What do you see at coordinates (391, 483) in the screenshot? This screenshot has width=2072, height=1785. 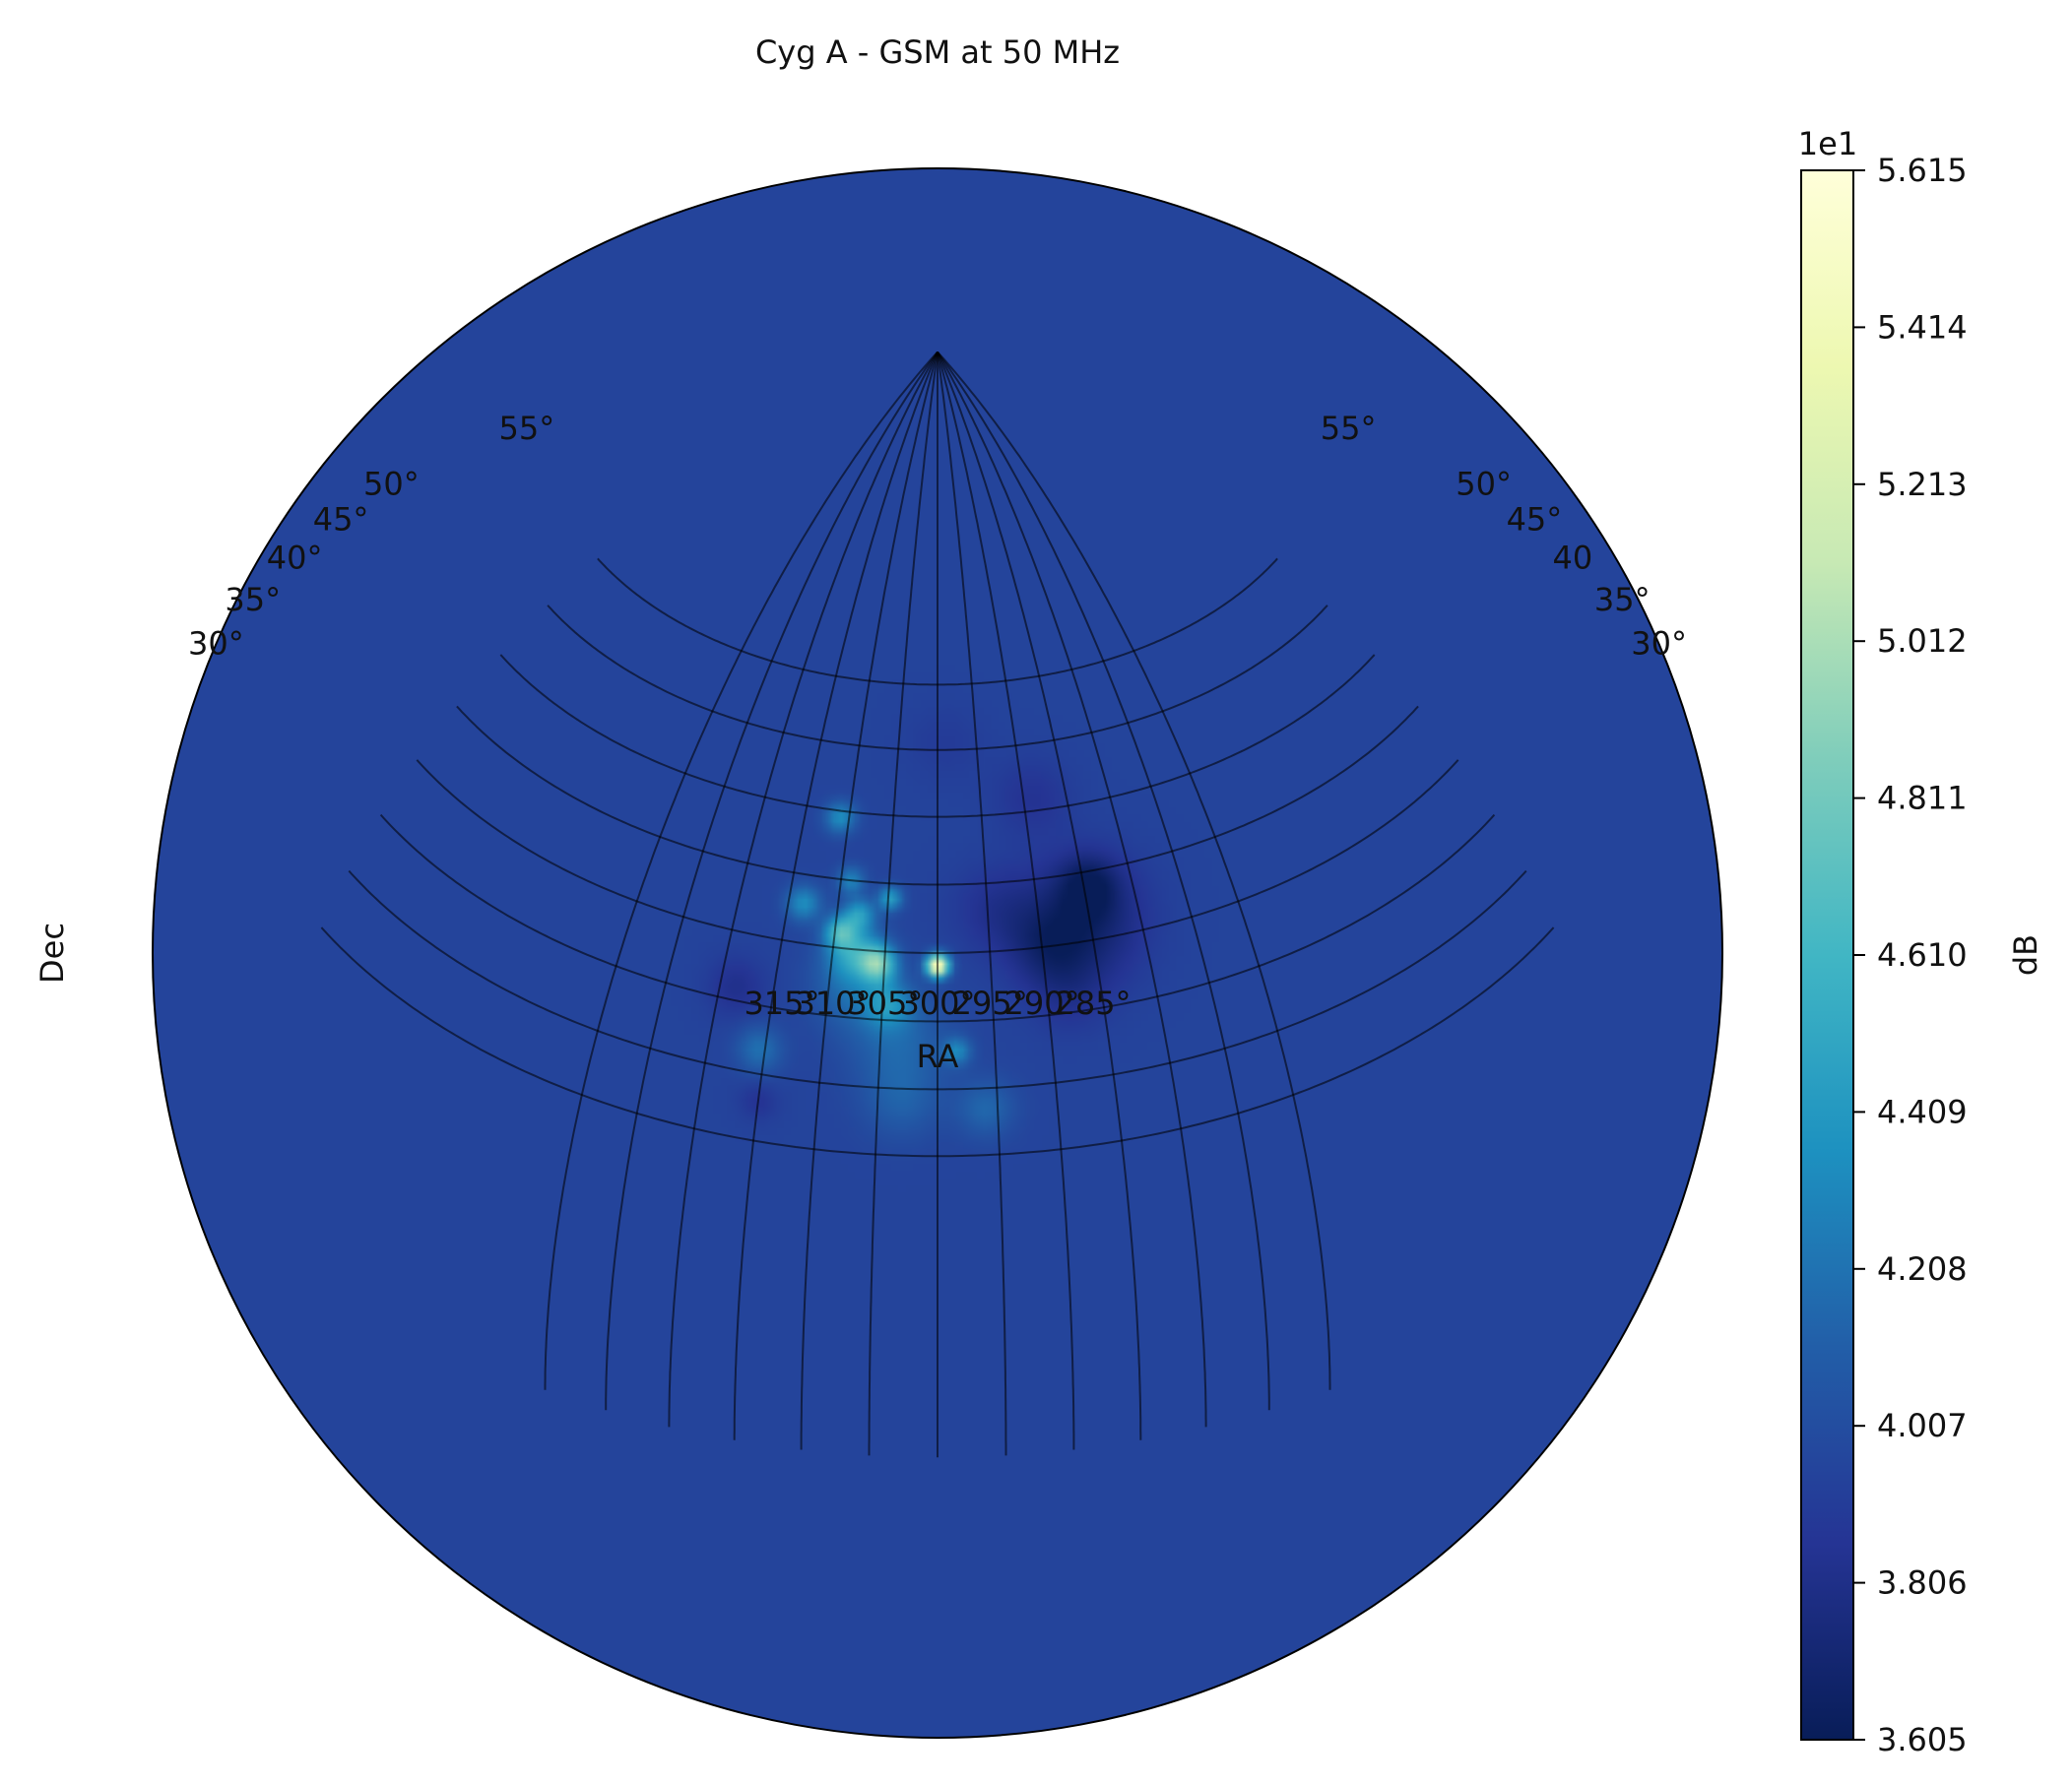 I see `dec-tick-label-left: 50°` at bounding box center [391, 483].